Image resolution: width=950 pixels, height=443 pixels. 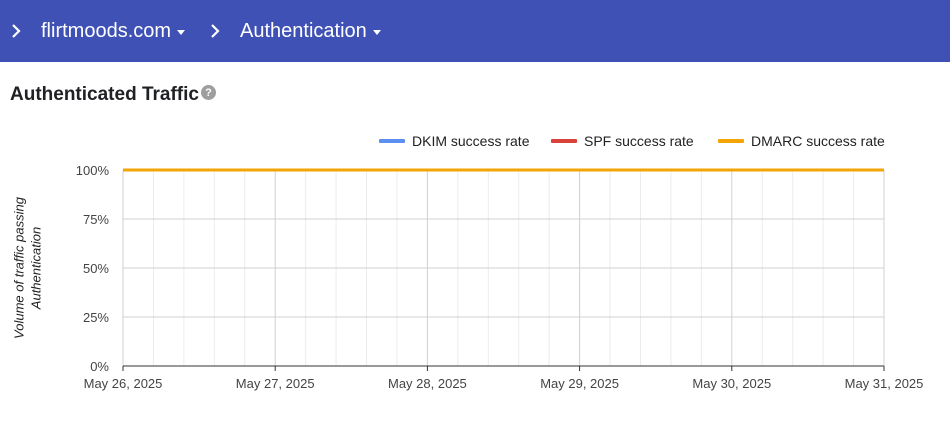 I want to click on x-tick-label: May 26, 2025, so click(x=123, y=383).